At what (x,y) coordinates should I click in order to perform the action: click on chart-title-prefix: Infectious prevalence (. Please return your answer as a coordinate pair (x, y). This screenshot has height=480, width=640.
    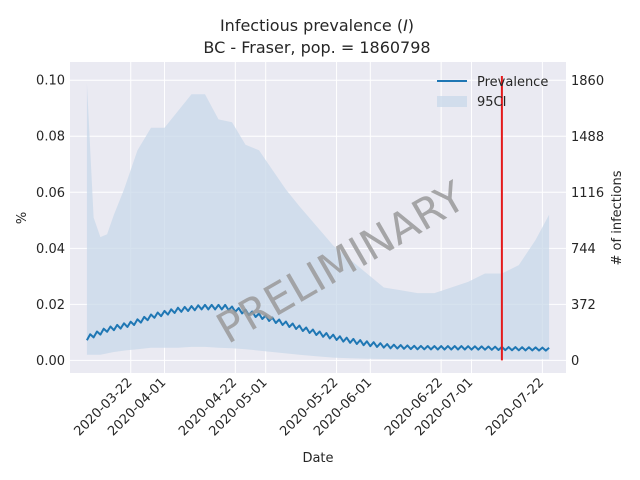
    Looking at the image, I should click on (311, 25).